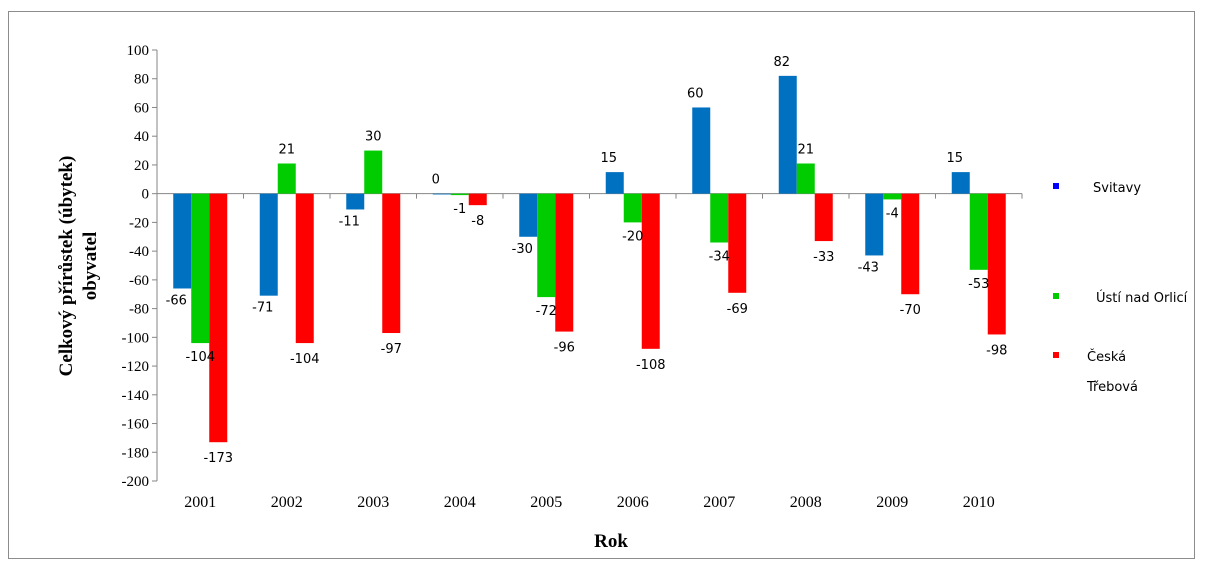 This screenshot has height=570, width=1206. I want to click on x-tick-label: 2005, so click(546, 502).